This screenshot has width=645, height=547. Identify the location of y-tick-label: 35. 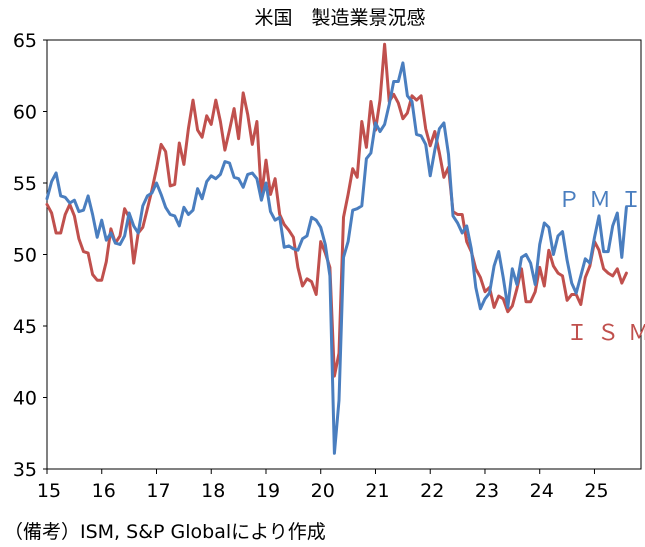
(25, 470).